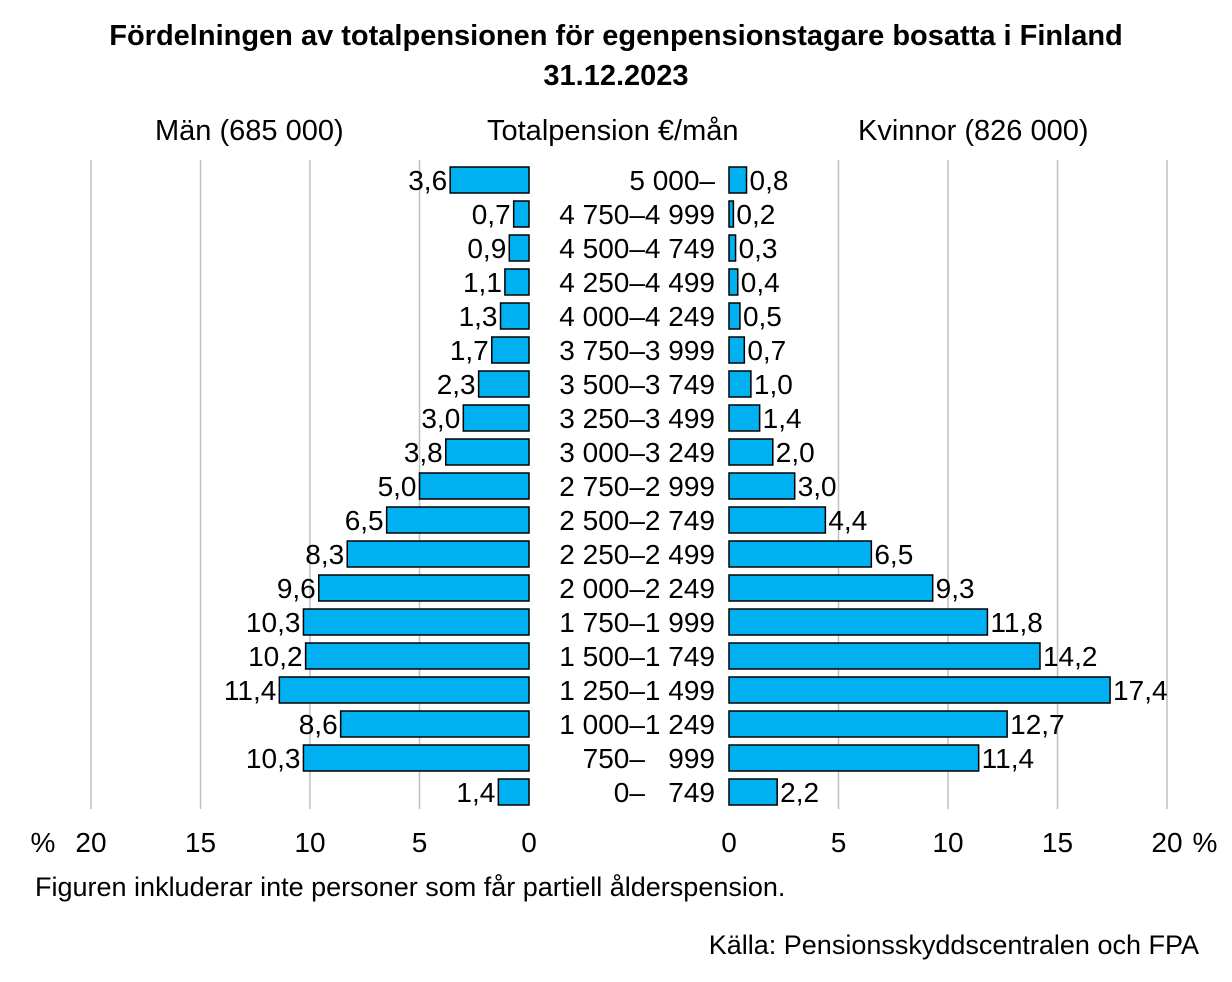 The height and width of the screenshot is (982, 1232). Describe the element at coordinates (309, 842) in the screenshot. I see `x-tick-left-10: 10` at that location.